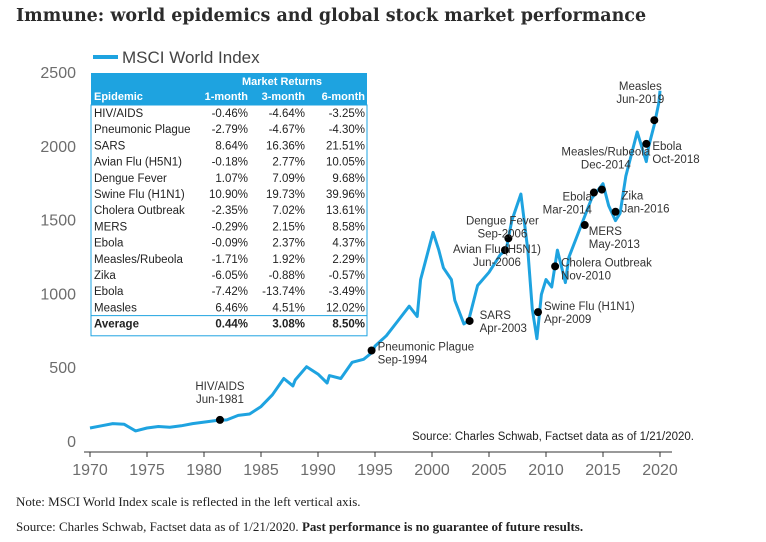  Describe the element at coordinates (606, 232) in the screenshot. I see `event-label: MERS` at that location.